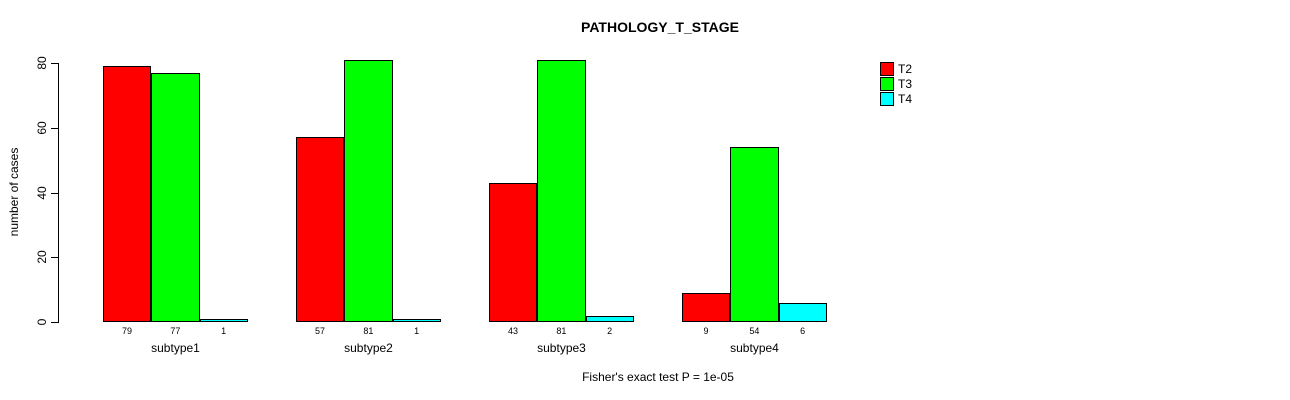  I want to click on category-label: subtype3, so click(561, 348).